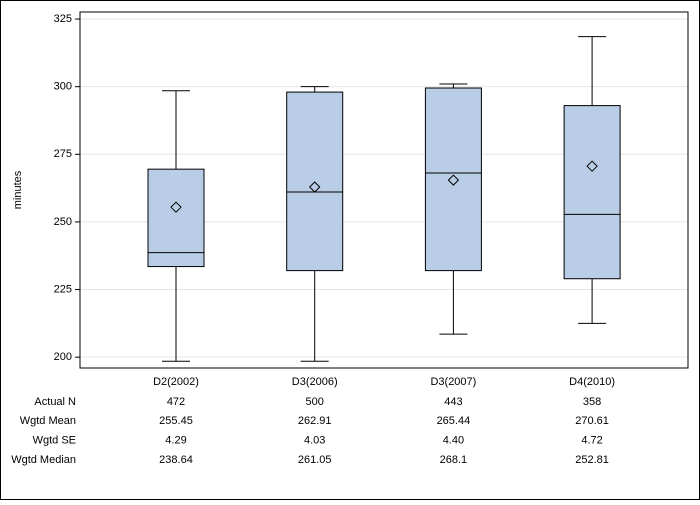  I want to click on y-tick-label: 300, so click(63, 87).